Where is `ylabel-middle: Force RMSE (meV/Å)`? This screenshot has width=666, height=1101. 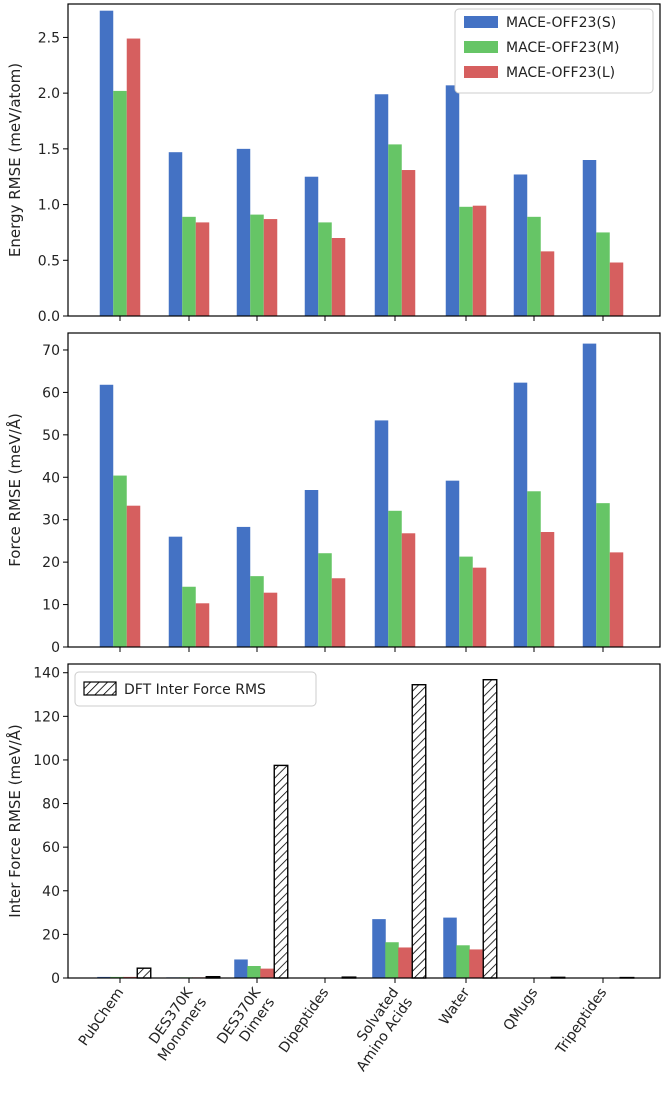 ylabel-middle: Force RMSE (meV/Å) is located at coordinates (14, 490).